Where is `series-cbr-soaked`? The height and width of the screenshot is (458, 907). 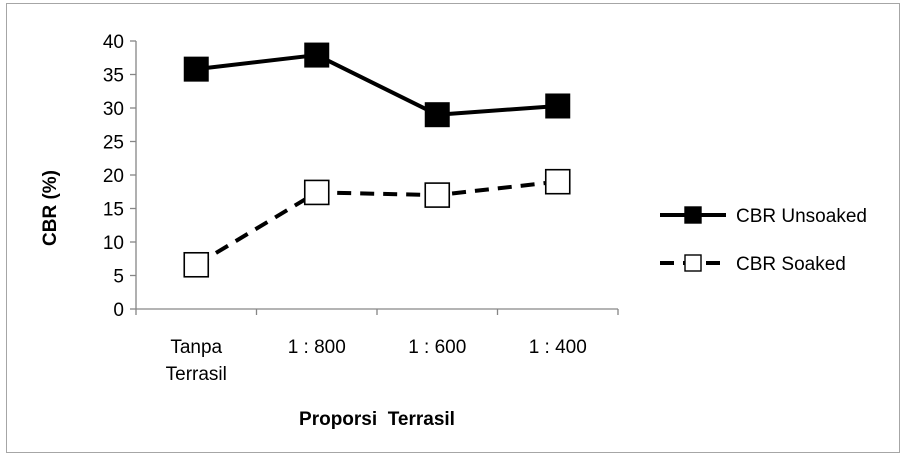
series-cbr-soaked is located at coordinates (377, 223).